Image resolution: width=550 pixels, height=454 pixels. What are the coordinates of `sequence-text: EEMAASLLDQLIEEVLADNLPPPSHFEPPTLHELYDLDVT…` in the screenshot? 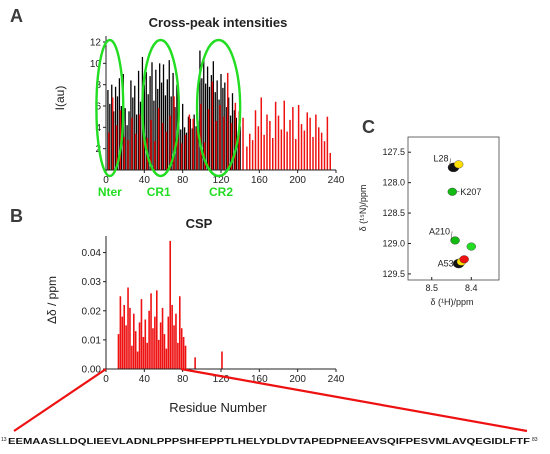 It's located at (269, 441).